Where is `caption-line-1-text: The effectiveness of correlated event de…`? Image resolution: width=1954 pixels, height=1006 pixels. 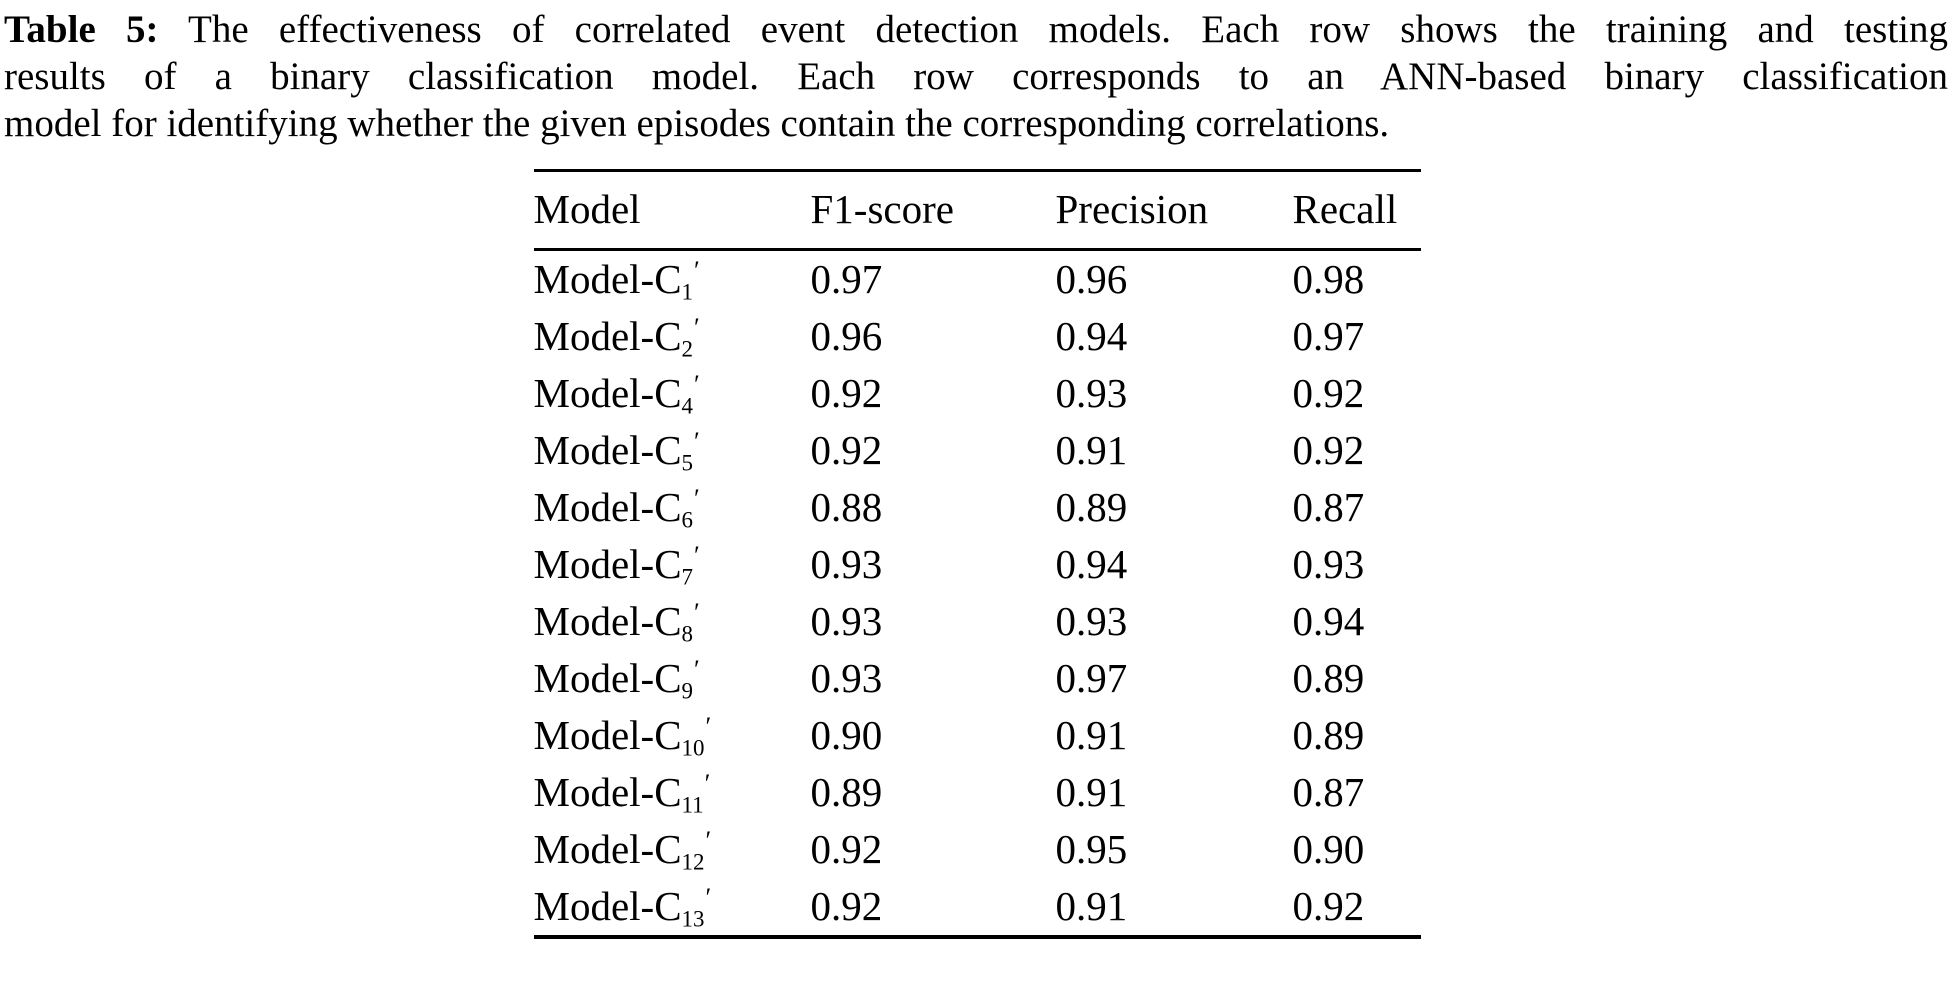 caption-line-1-text: The effectiveness of correlated event de… is located at coordinates (1068, 29).